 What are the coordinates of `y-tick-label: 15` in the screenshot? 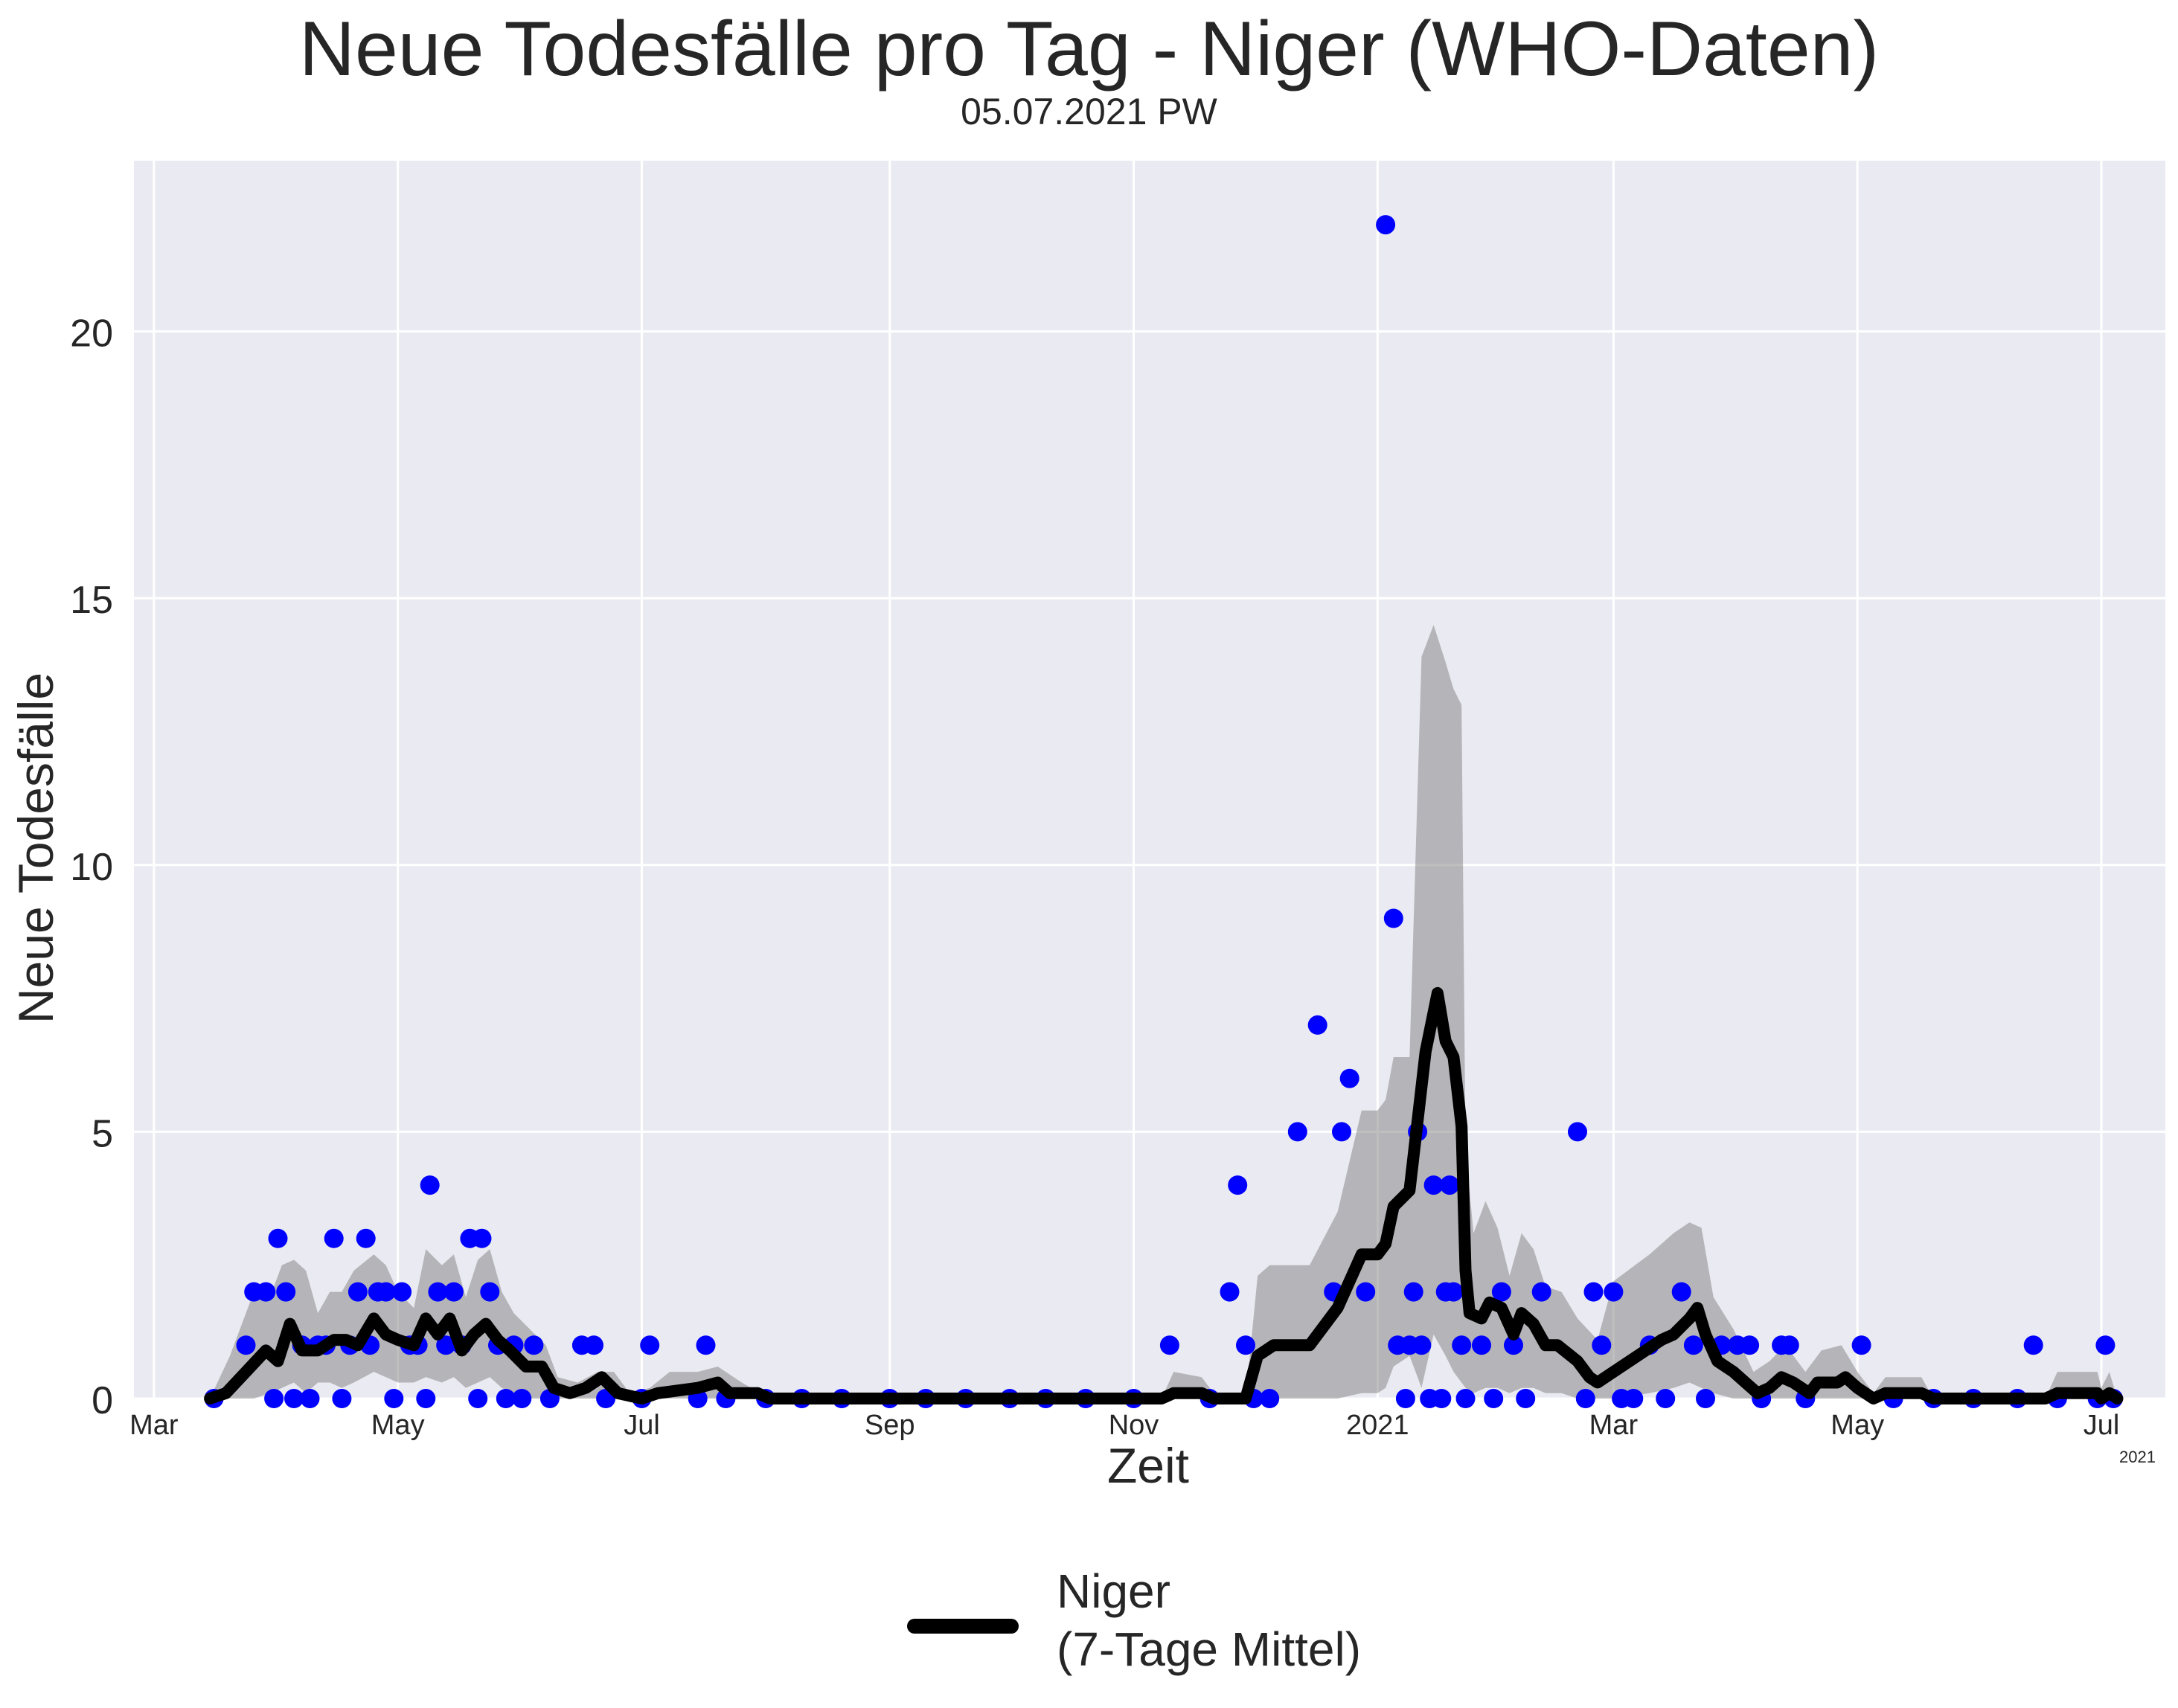 It's located at (91, 600).